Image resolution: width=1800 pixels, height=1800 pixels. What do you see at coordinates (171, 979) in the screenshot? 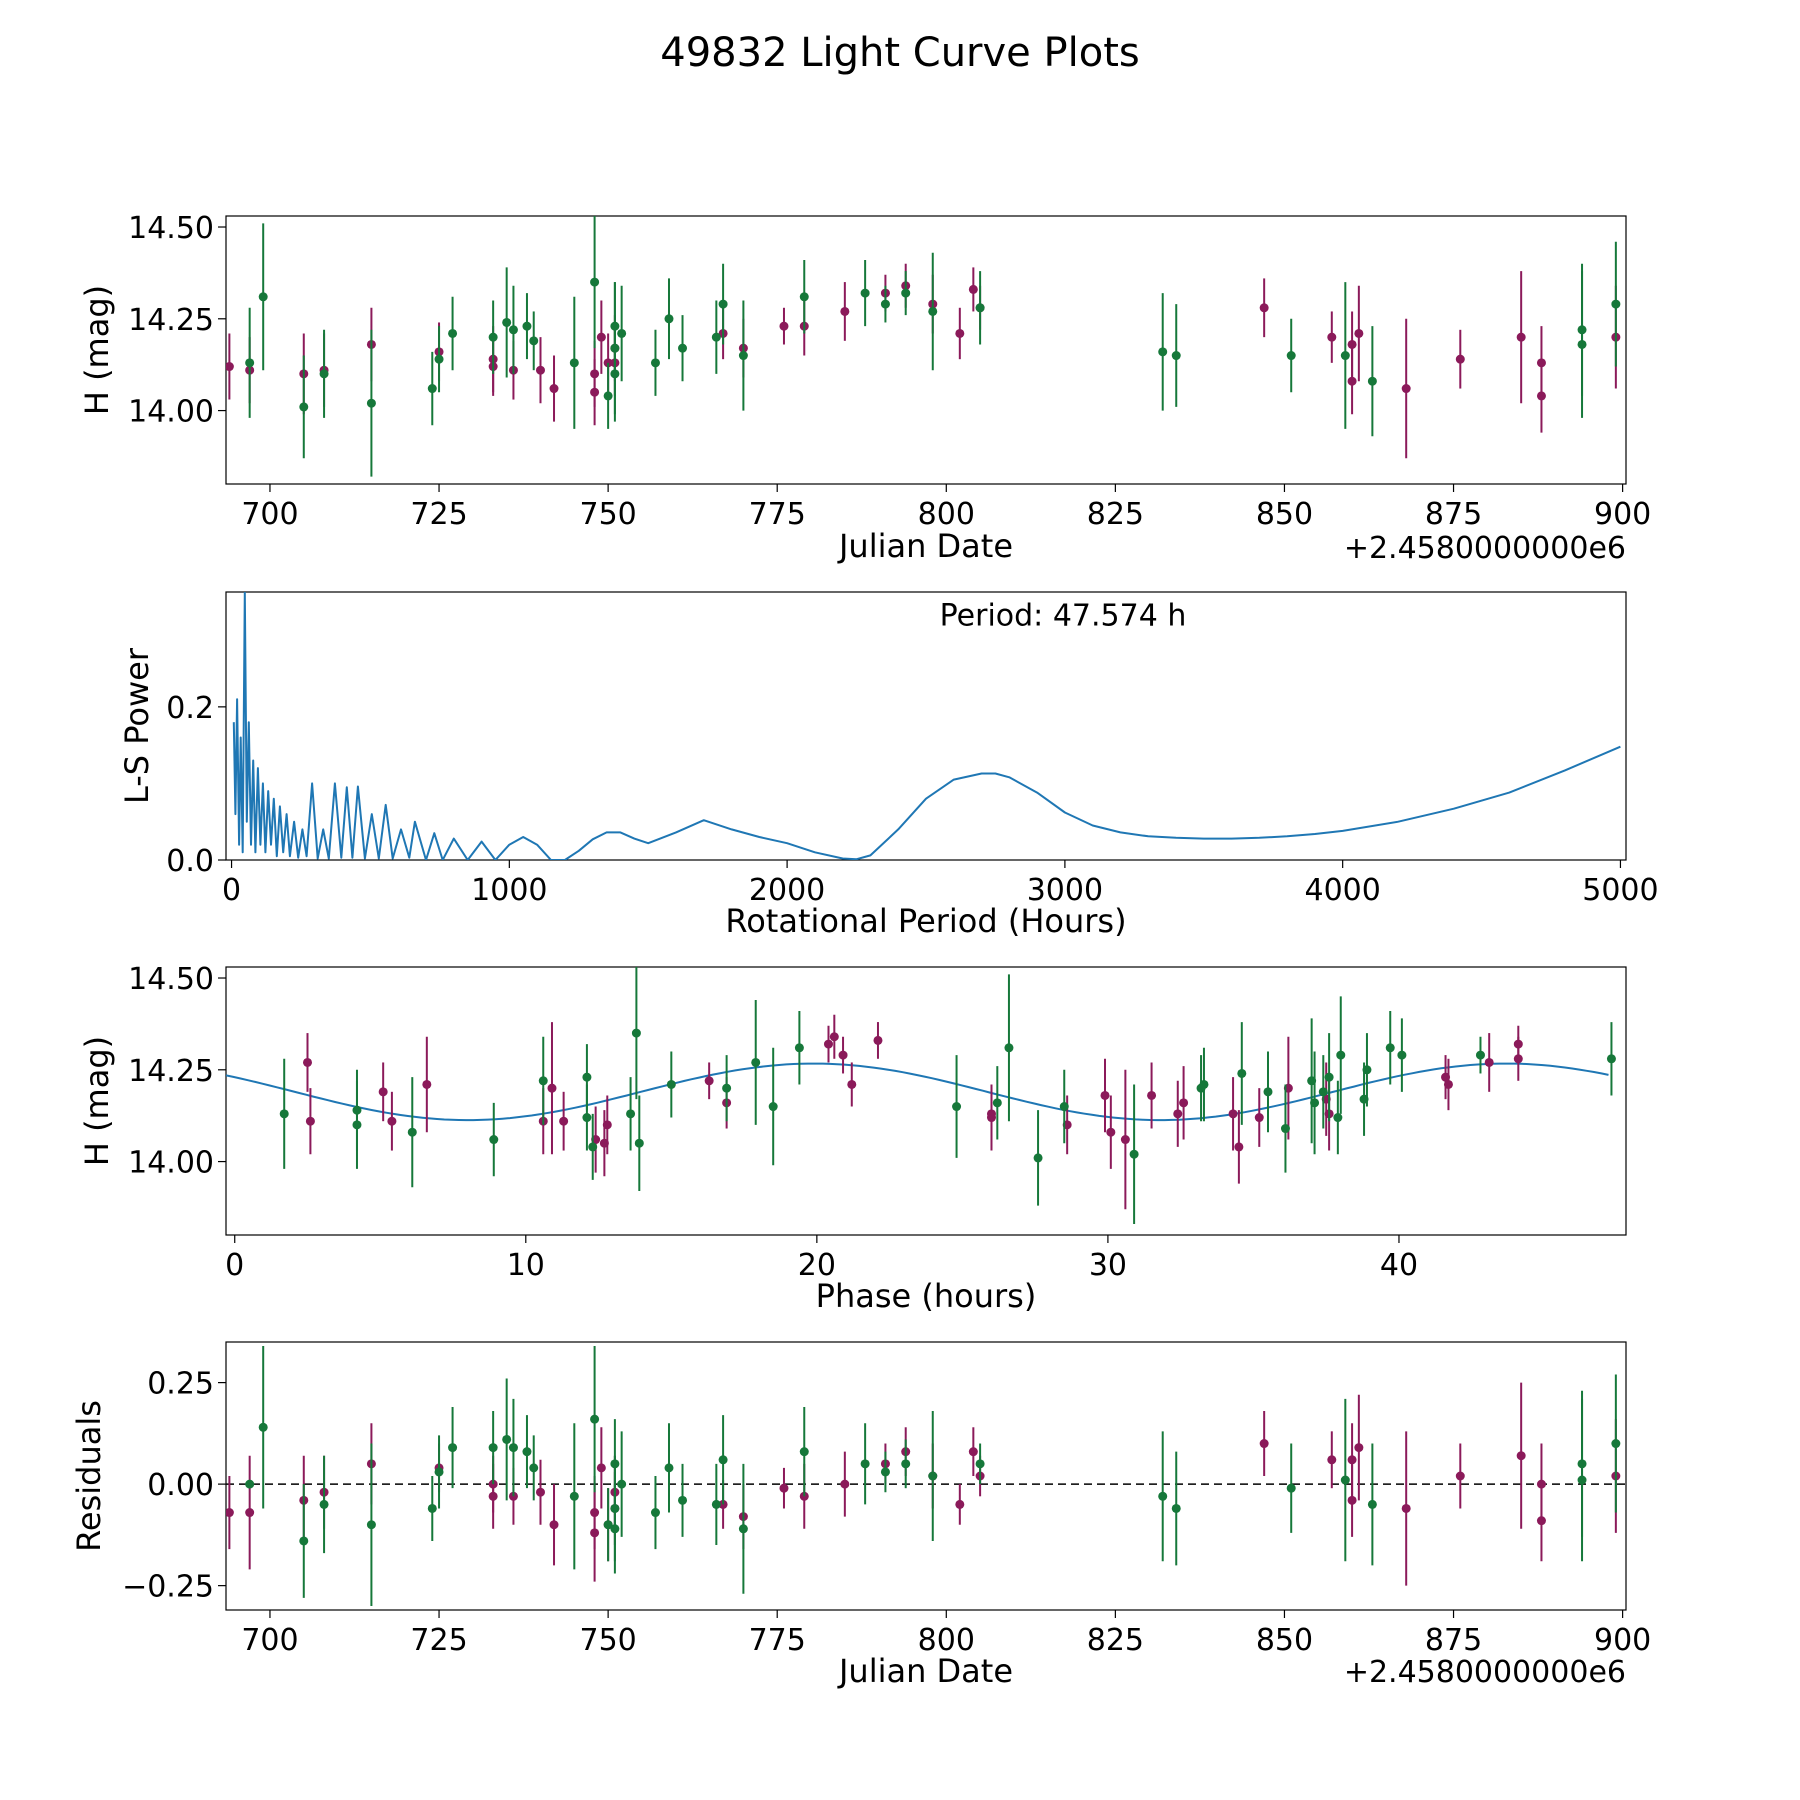
I see `phased-ytick-label: 14.50` at bounding box center [171, 979].